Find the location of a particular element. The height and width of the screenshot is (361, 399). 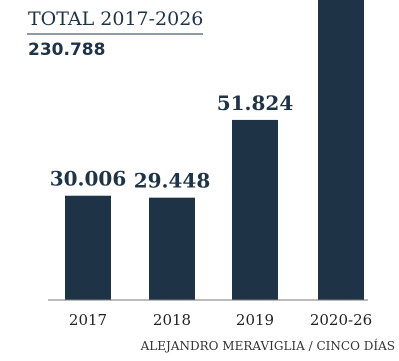

tick-label-2019: 2019 is located at coordinates (255, 320).